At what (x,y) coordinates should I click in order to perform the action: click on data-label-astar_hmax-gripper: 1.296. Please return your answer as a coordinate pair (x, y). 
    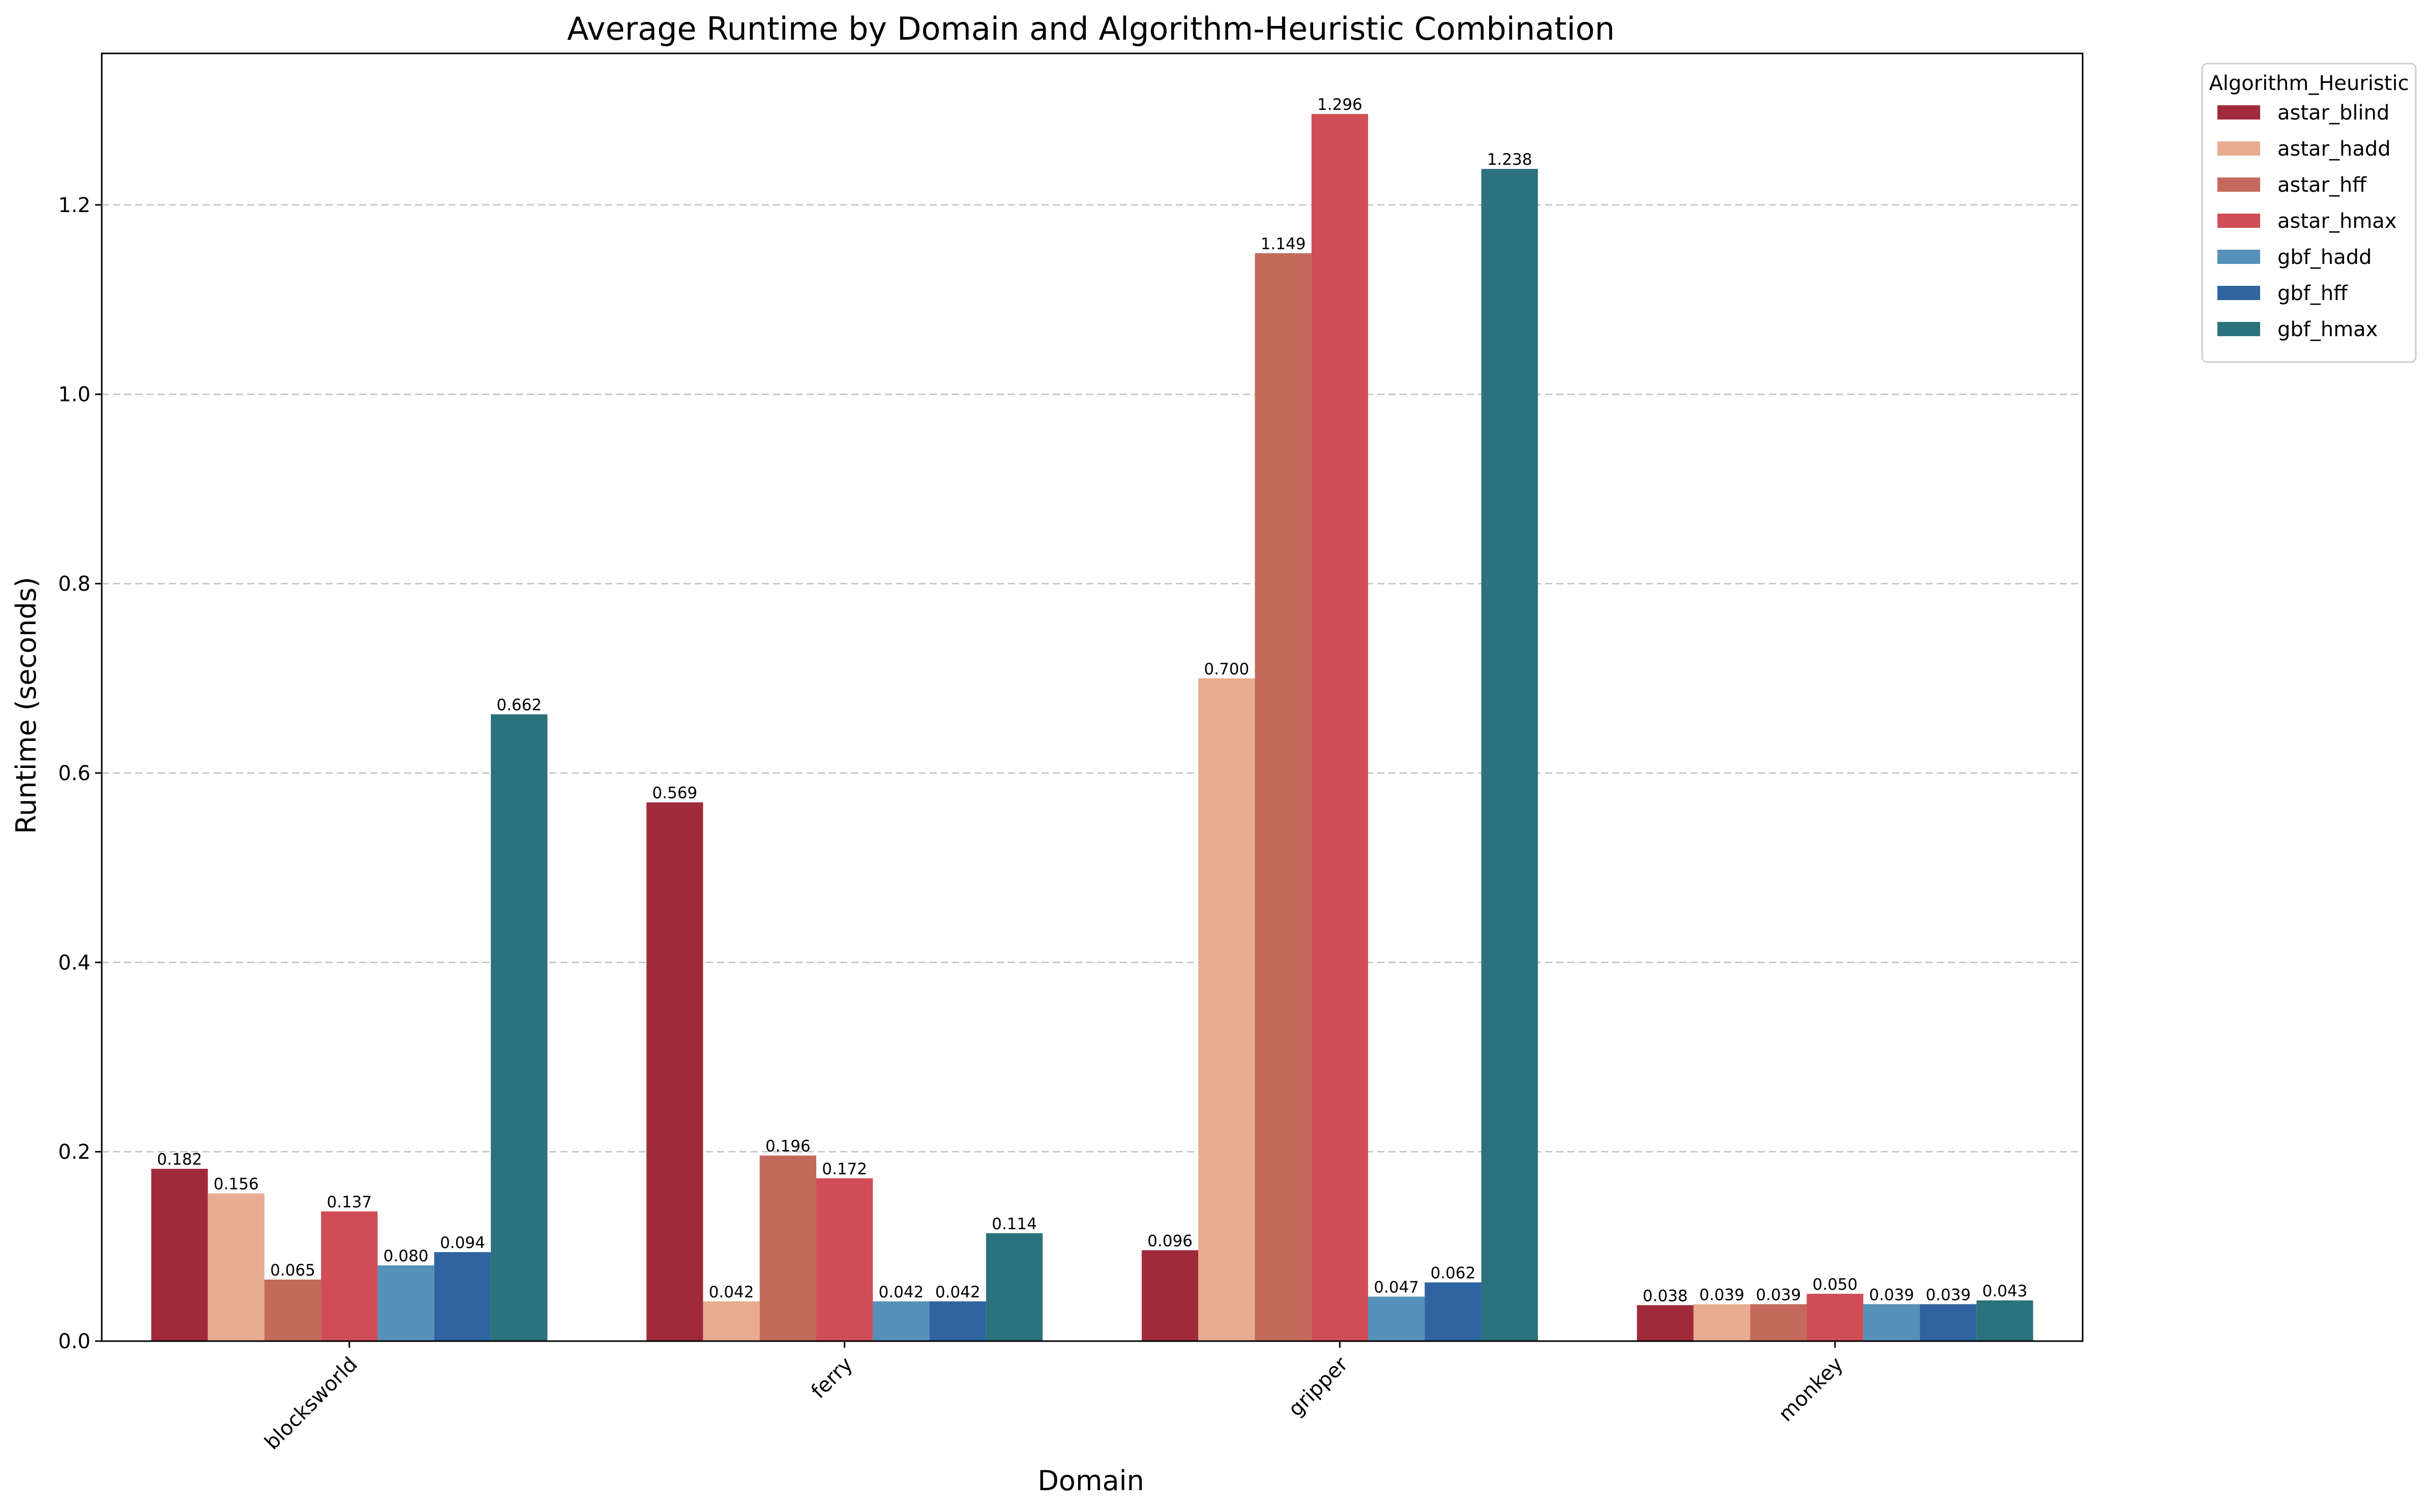
    Looking at the image, I should click on (1339, 105).